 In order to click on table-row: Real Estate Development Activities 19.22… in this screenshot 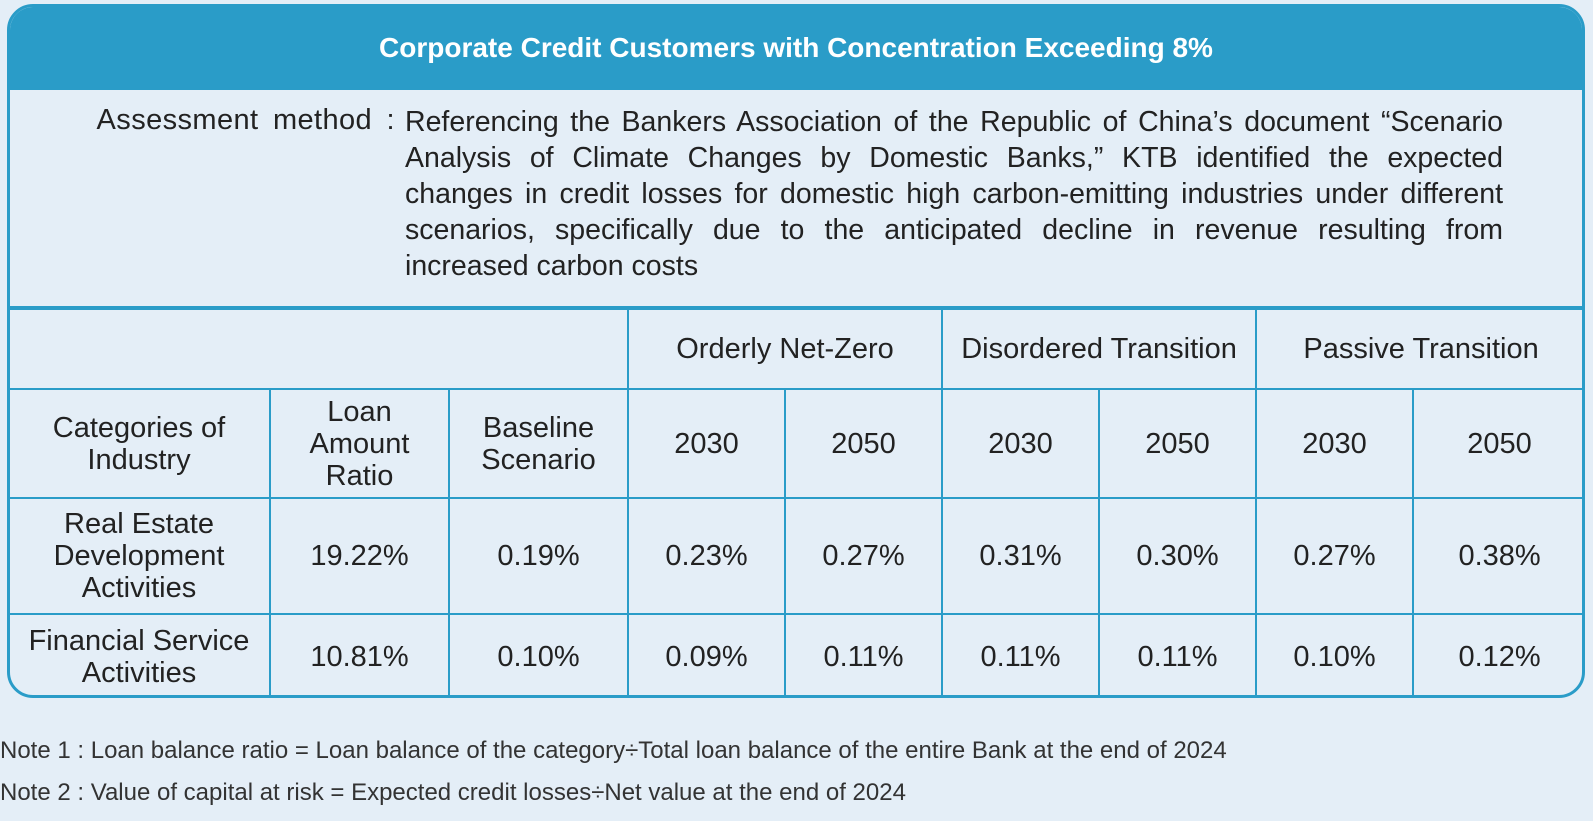, I will do `click(796, 556)`.